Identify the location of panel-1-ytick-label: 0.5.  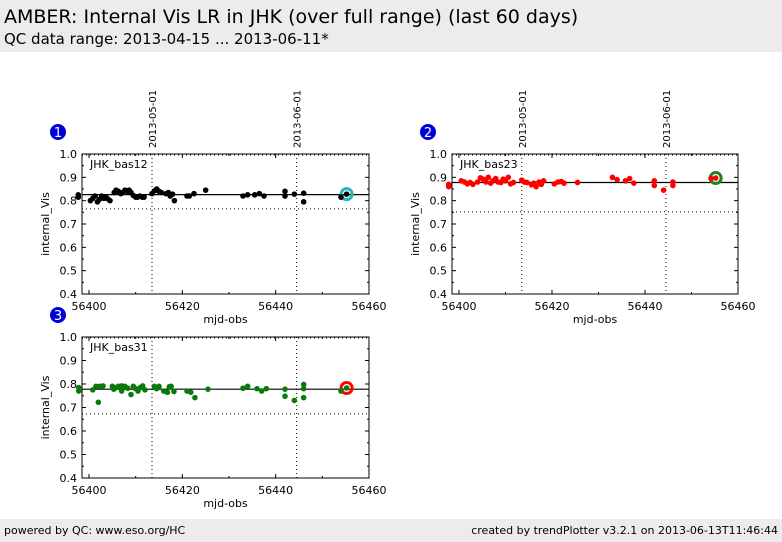
(69, 271).